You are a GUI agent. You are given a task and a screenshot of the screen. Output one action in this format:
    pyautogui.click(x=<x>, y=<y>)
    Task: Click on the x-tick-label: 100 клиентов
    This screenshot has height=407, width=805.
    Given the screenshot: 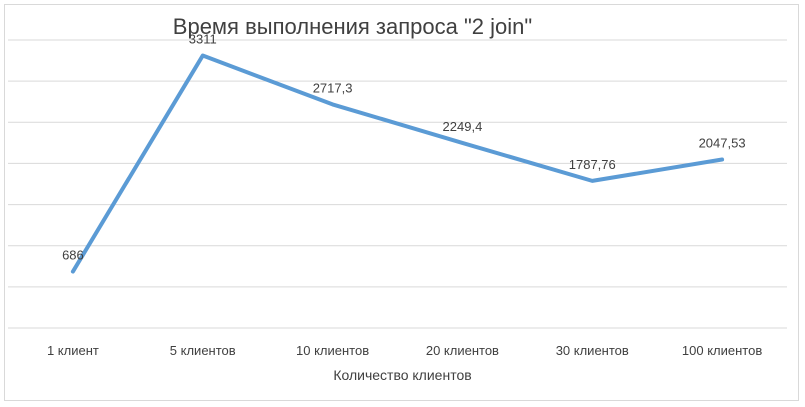 What is the action you would take?
    pyautogui.click(x=722, y=350)
    